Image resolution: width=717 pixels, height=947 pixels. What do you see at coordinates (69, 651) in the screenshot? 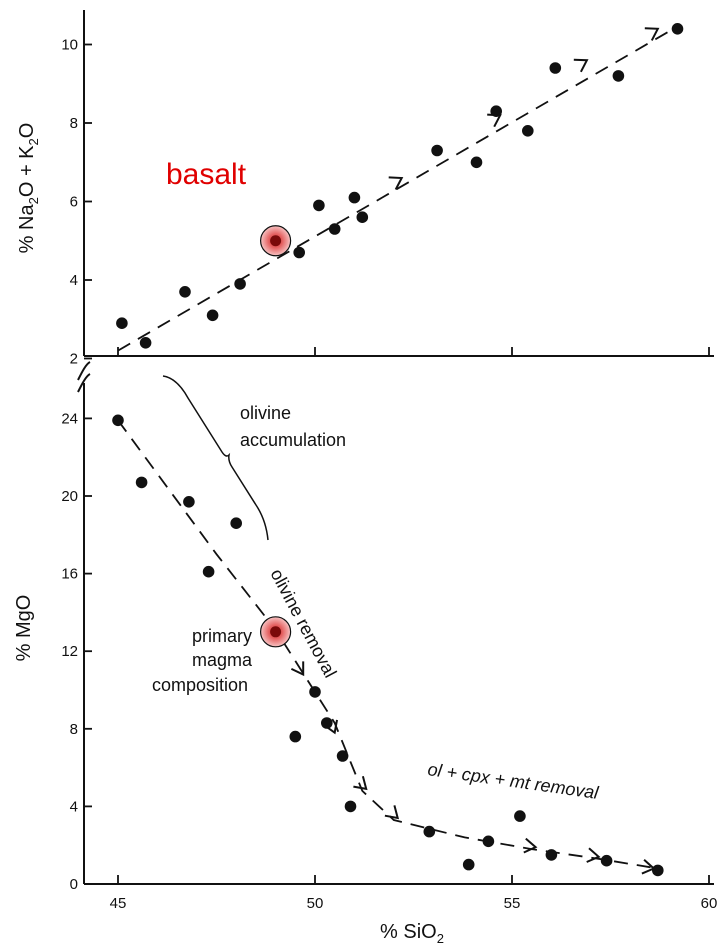
I see `y-tick-label: 12` at bounding box center [69, 651].